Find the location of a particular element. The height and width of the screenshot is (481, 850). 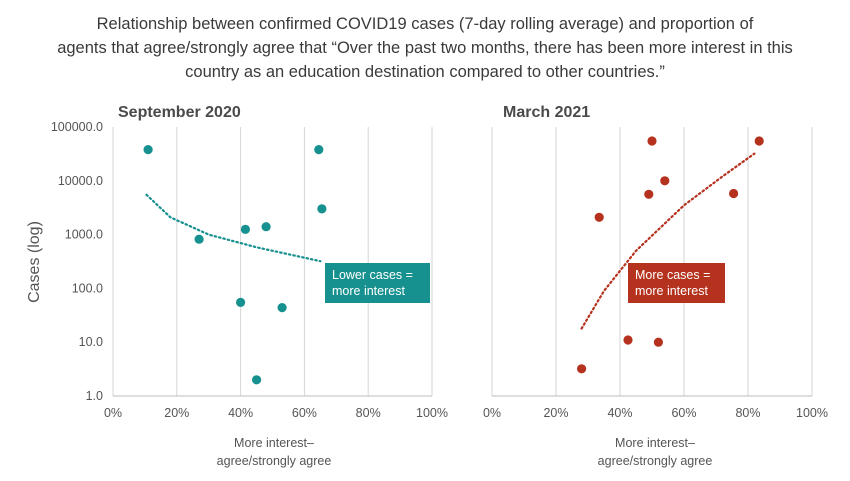

annotation-text: More cases = is located at coordinates (672, 275).